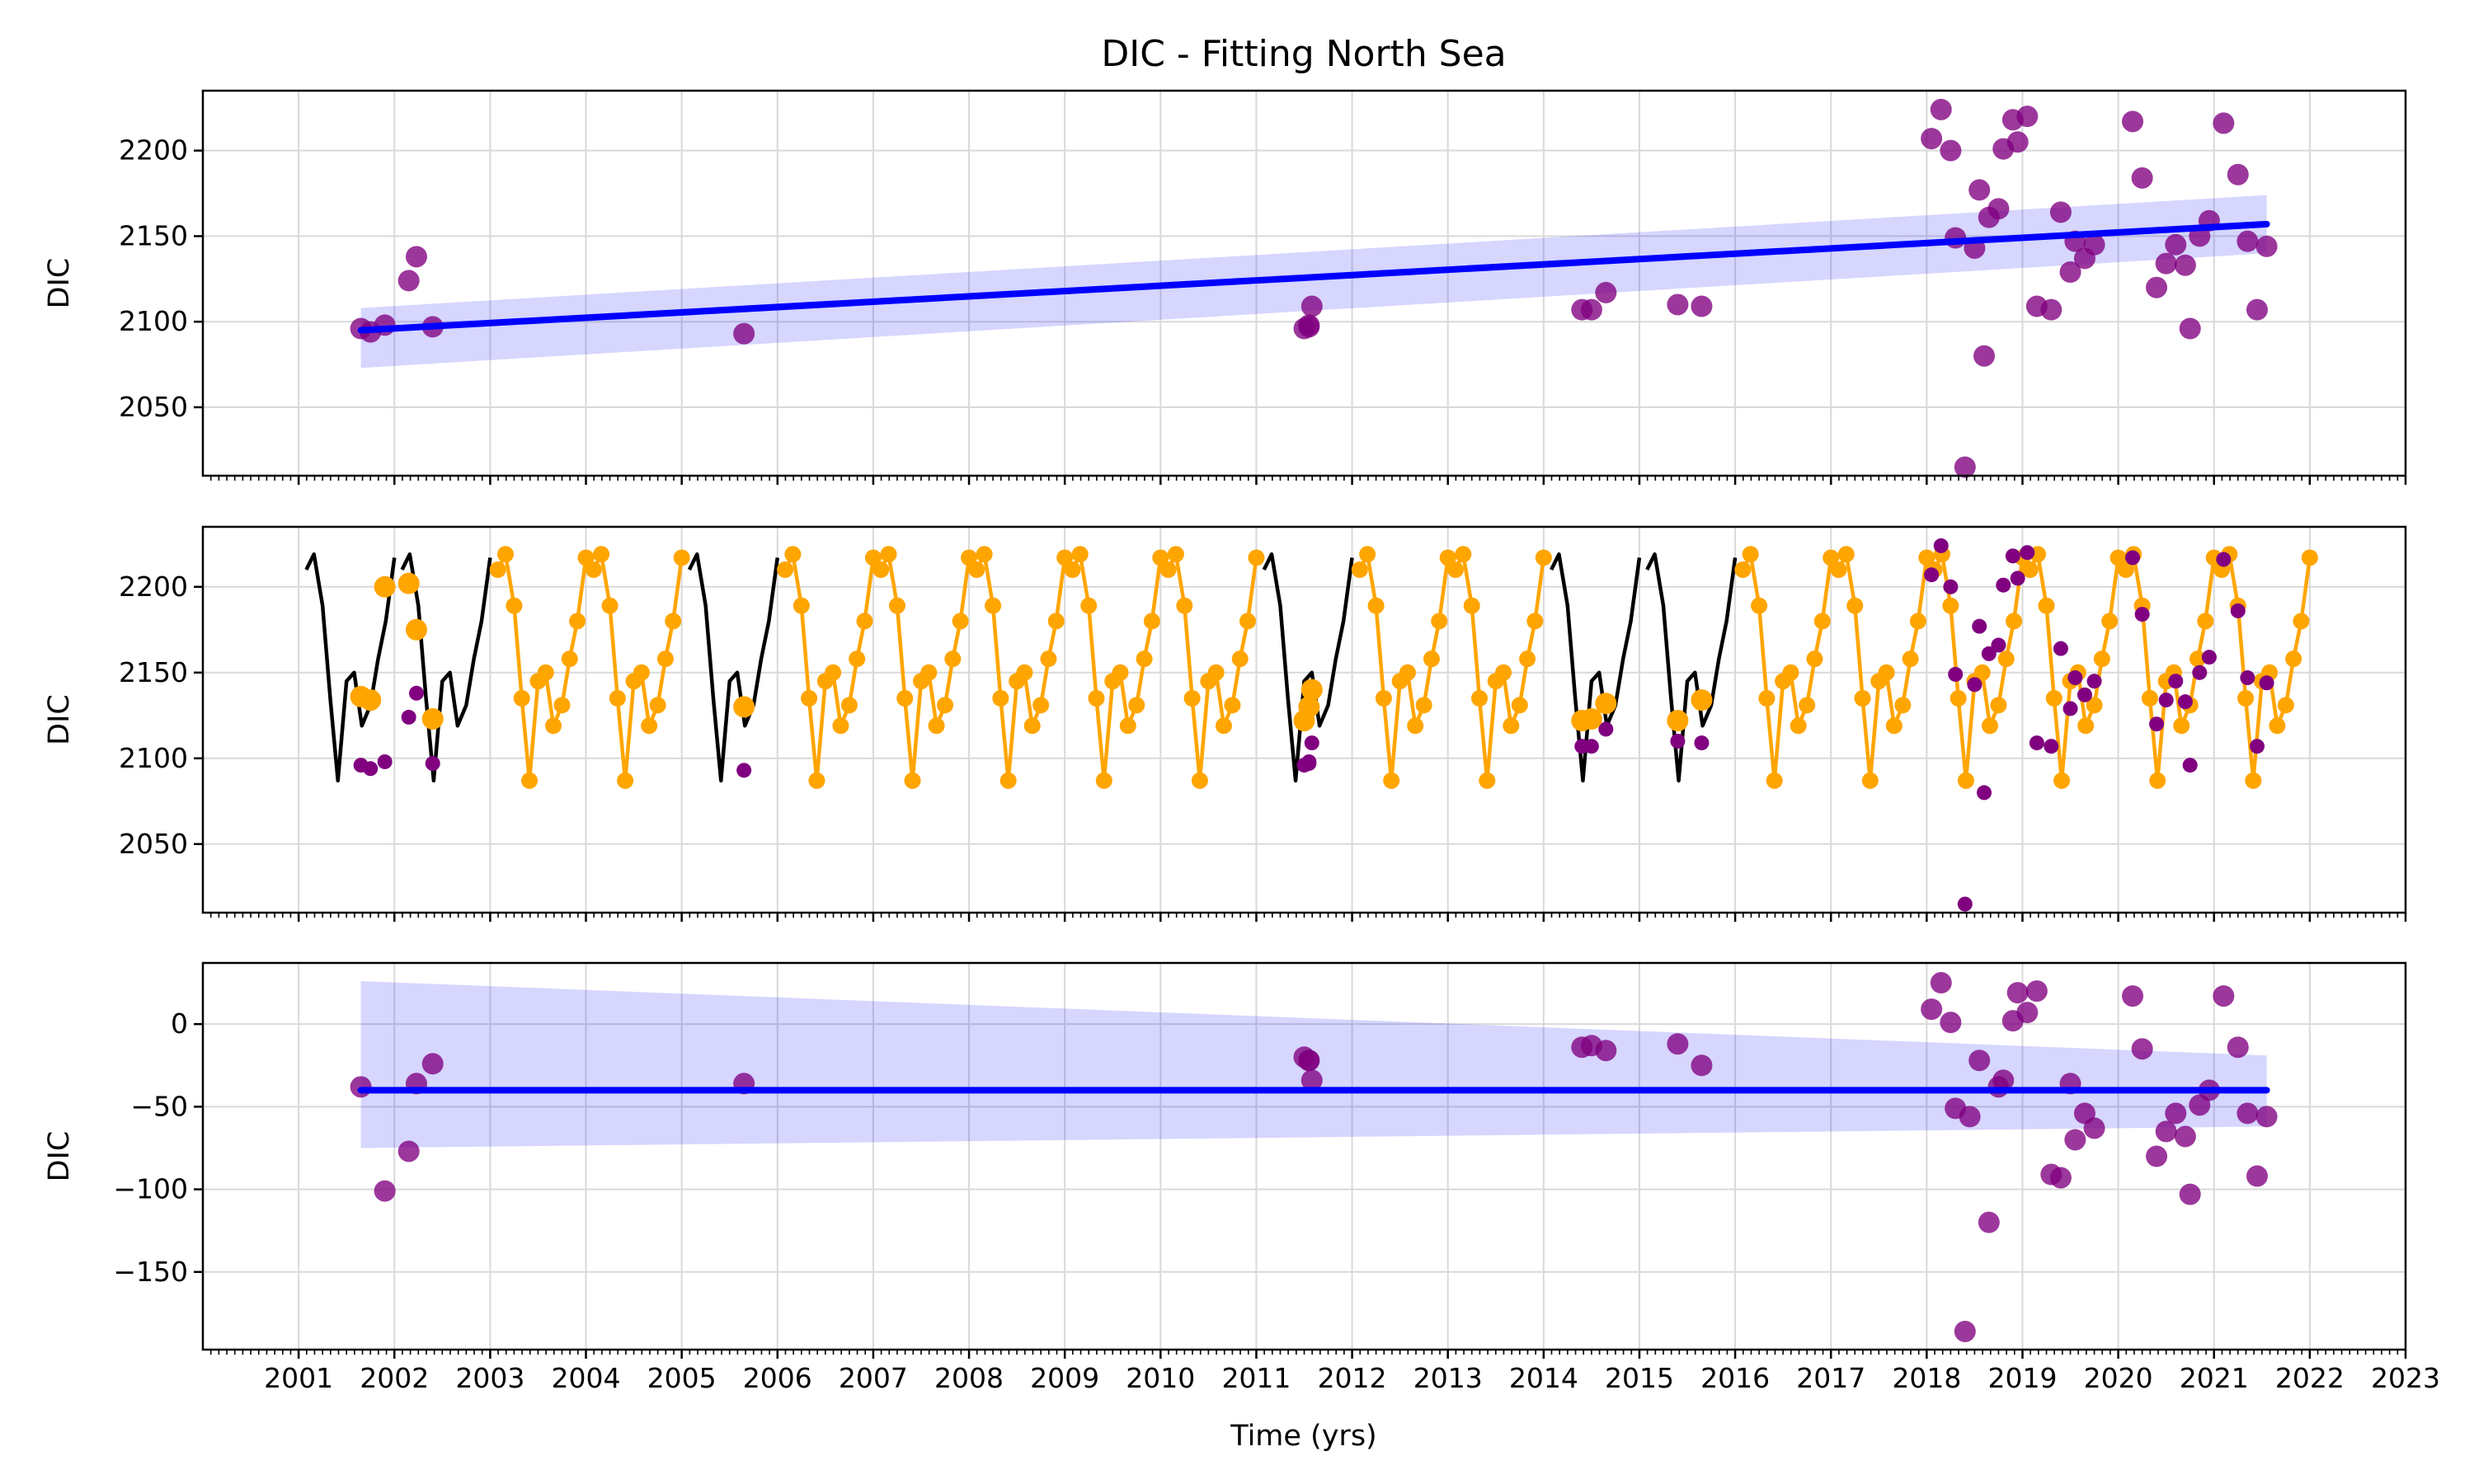 The image size is (2474, 1484). What do you see at coordinates (969, 1378) in the screenshot?
I see `x-tick-label: 2008` at bounding box center [969, 1378].